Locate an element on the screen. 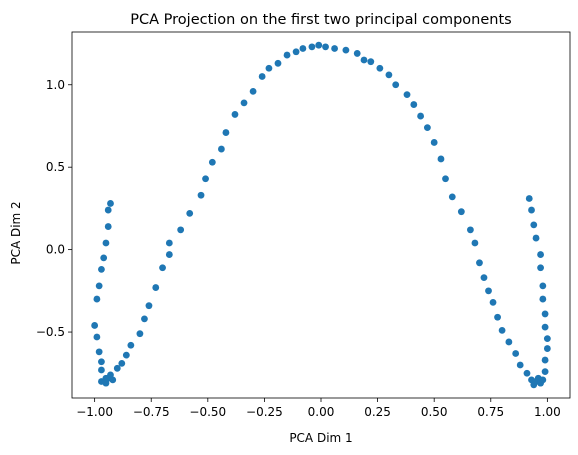  x-tick-label: 0.00 is located at coordinates (321, 412).